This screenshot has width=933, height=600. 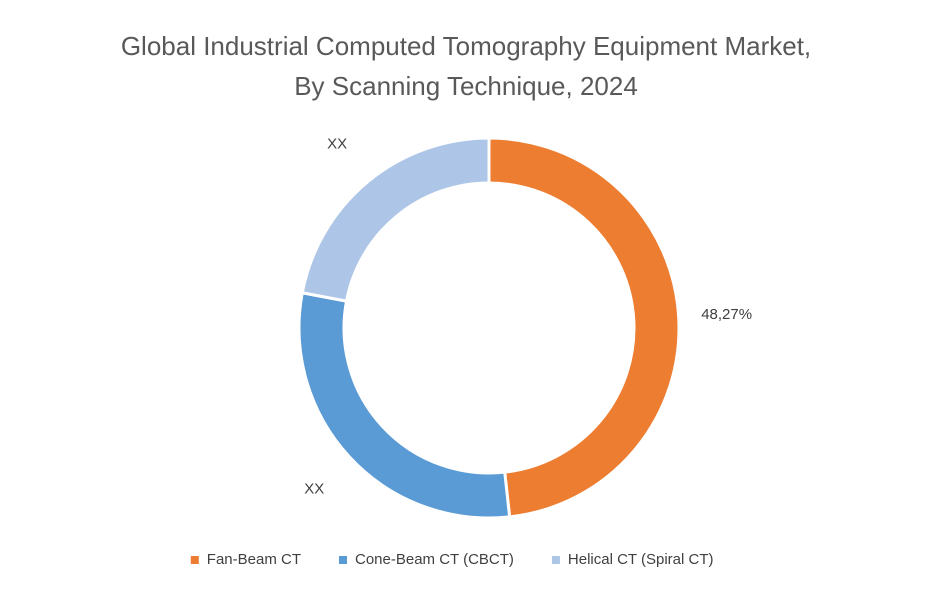 I want to click on legend-label: Helical CT (Spiral CT), so click(x=641, y=559).